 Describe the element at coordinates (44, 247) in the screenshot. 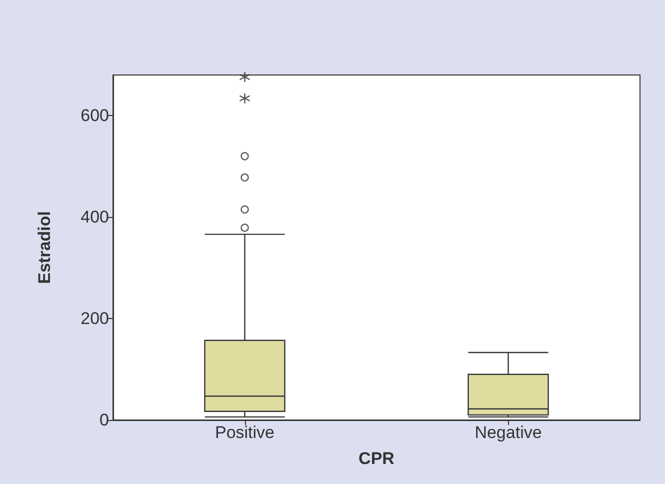

I see `y-axis-title: Estradiol` at that location.